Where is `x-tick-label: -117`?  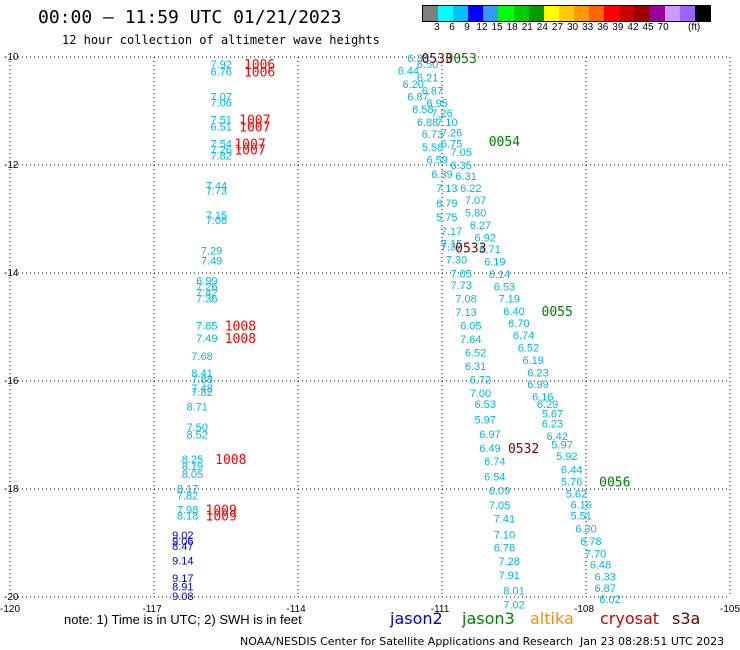 x-tick-label: -117 is located at coordinates (152, 609).